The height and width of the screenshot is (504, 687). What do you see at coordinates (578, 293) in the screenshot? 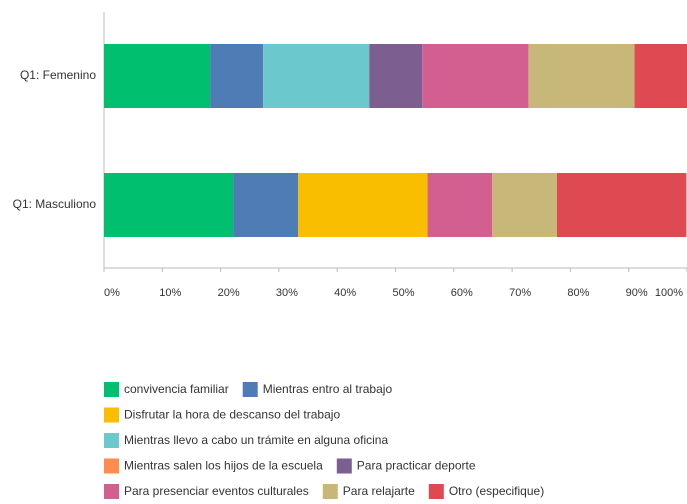
I see `x-tick-label: 80%` at bounding box center [578, 293].